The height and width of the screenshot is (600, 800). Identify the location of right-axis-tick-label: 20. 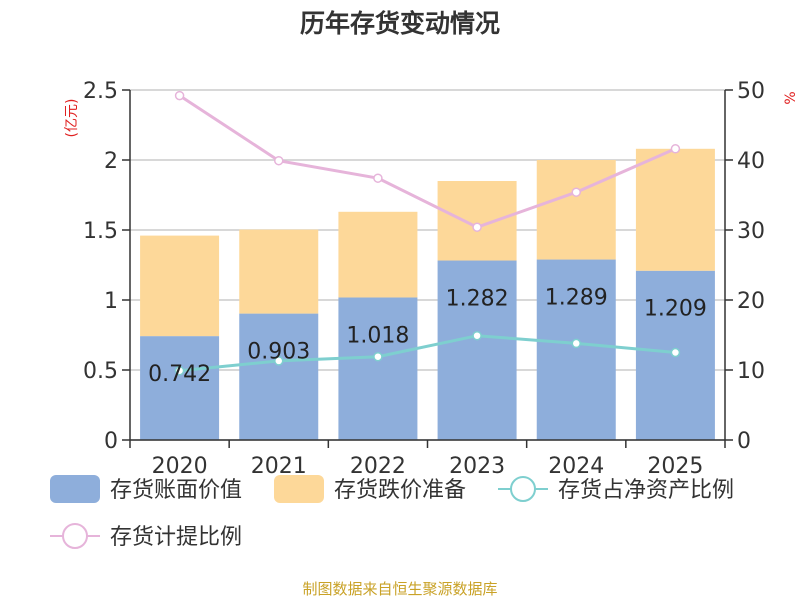
(751, 301).